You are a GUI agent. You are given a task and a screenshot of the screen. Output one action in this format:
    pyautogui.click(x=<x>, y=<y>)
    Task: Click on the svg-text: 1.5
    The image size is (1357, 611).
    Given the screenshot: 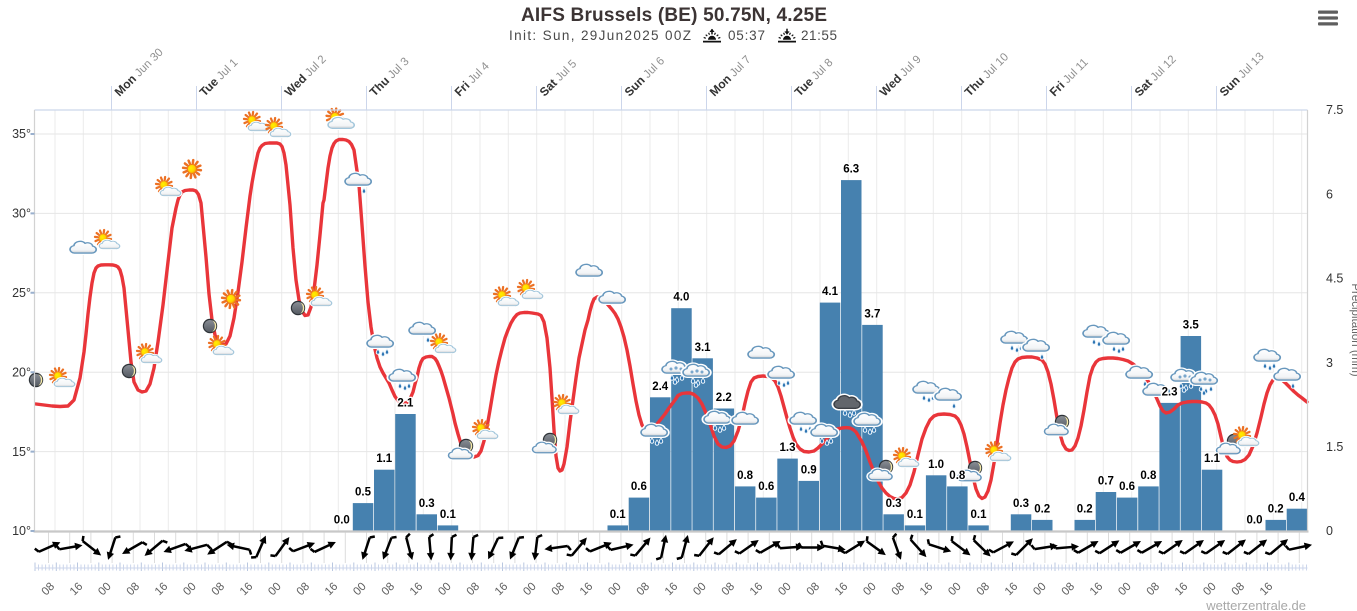 What is the action you would take?
    pyautogui.click(x=1334, y=447)
    